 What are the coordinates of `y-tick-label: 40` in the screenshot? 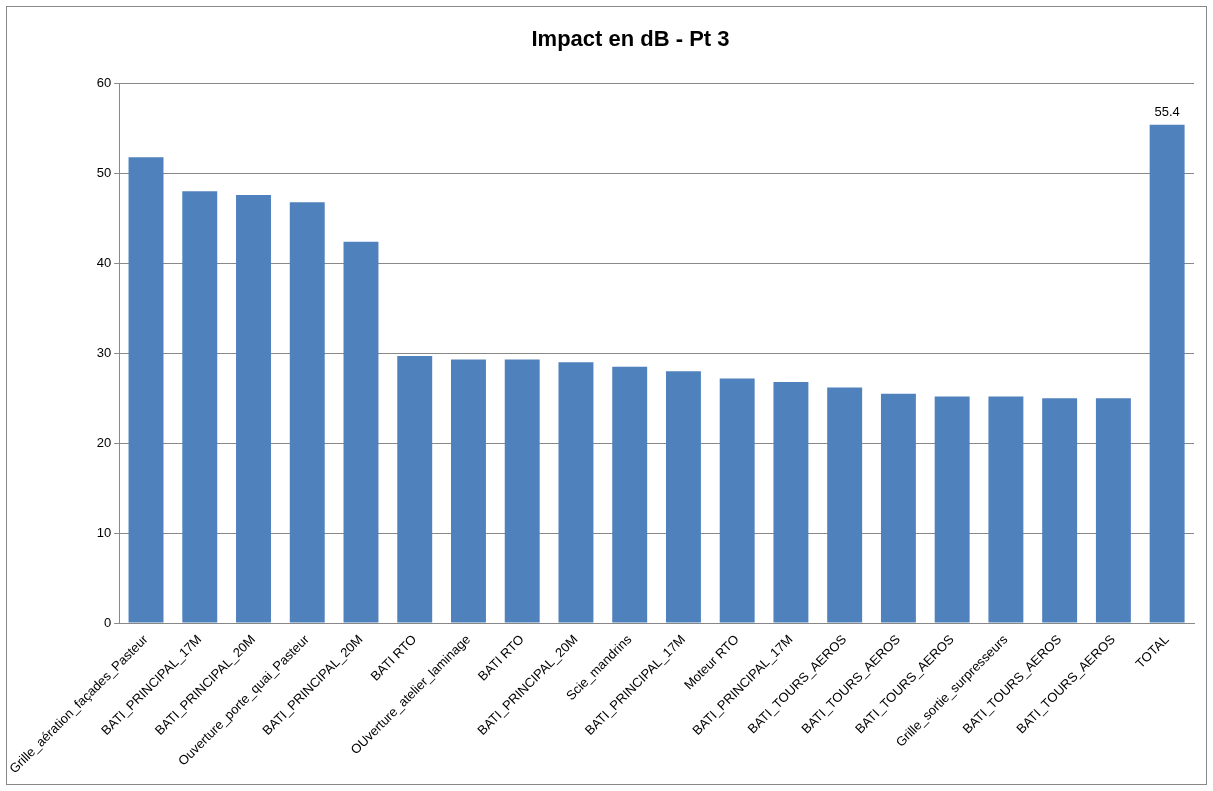 It's located at (104, 262).